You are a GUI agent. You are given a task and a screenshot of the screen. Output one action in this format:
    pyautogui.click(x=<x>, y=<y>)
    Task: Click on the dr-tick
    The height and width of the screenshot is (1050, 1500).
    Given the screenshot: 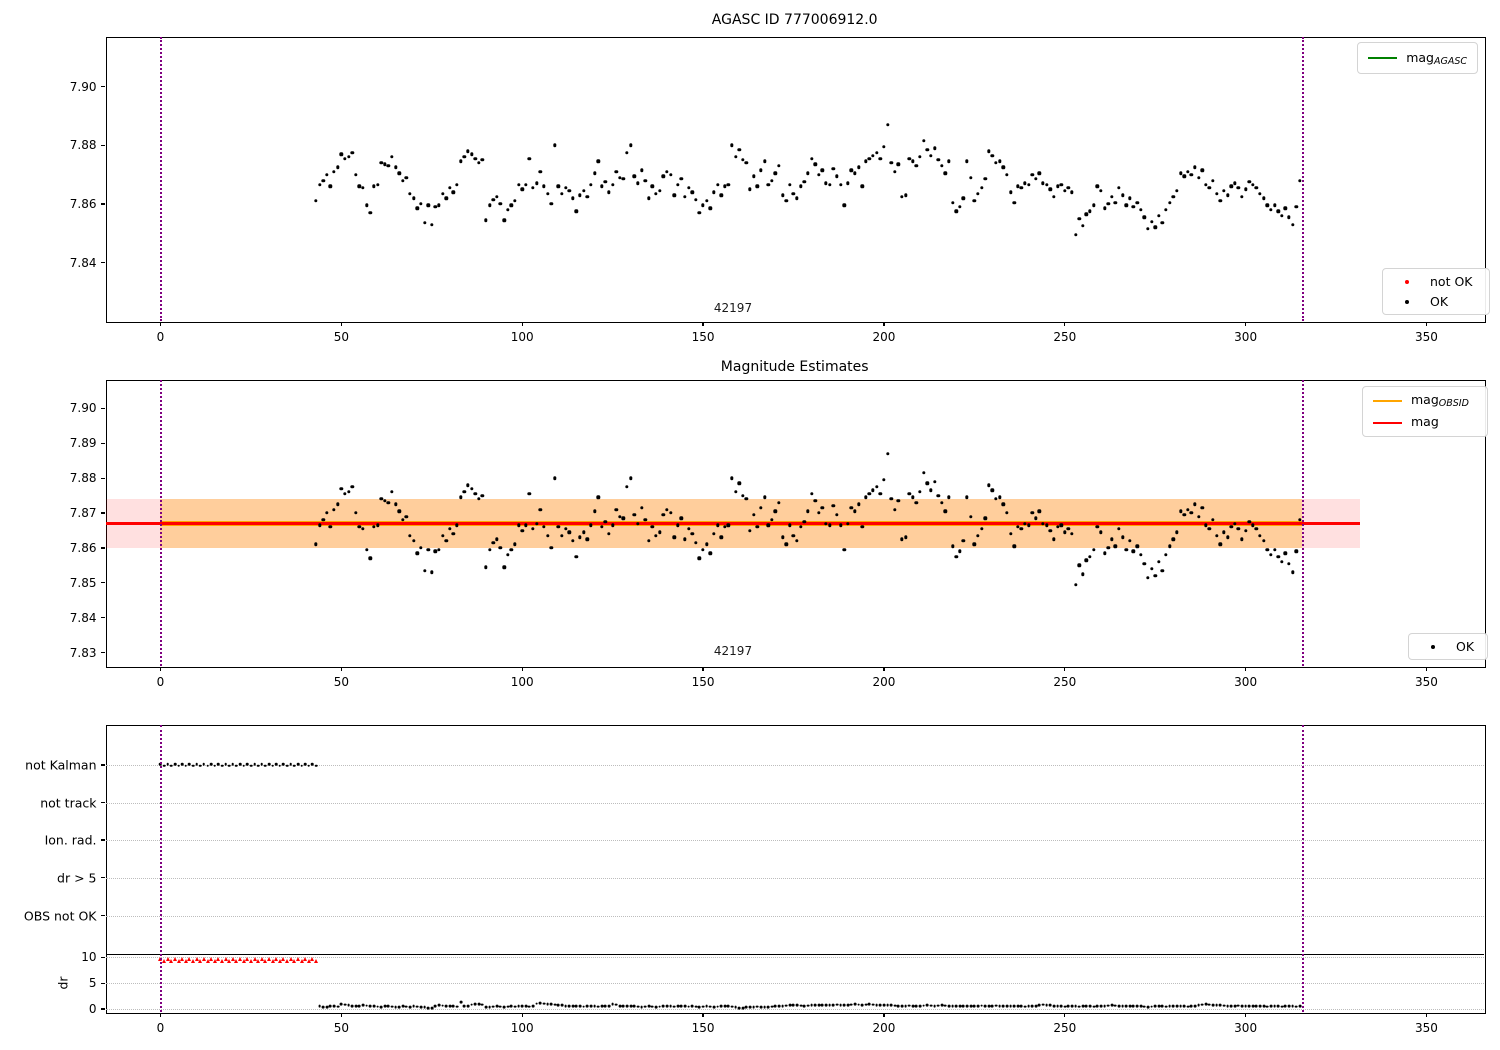 What is the action you would take?
    pyautogui.click(x=102, y=1009)
    